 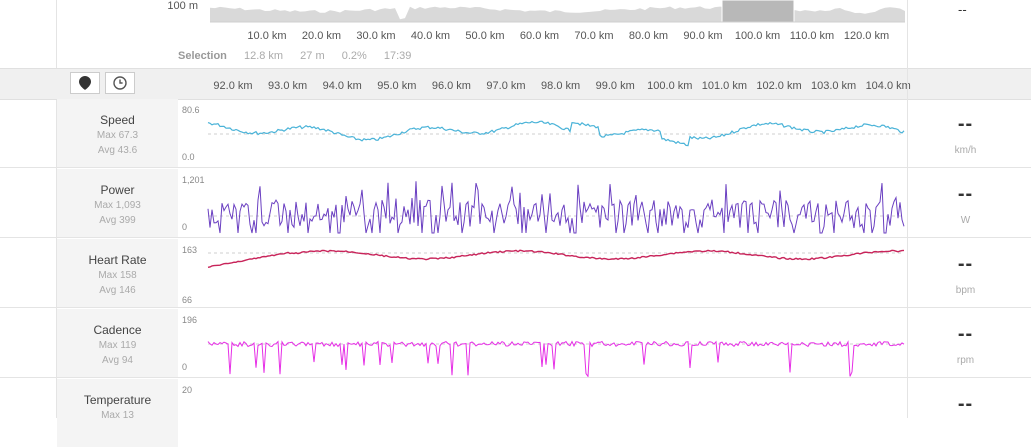 I want to click on zoom-km-tick: 92.0 km, so click(x=233, y=86).